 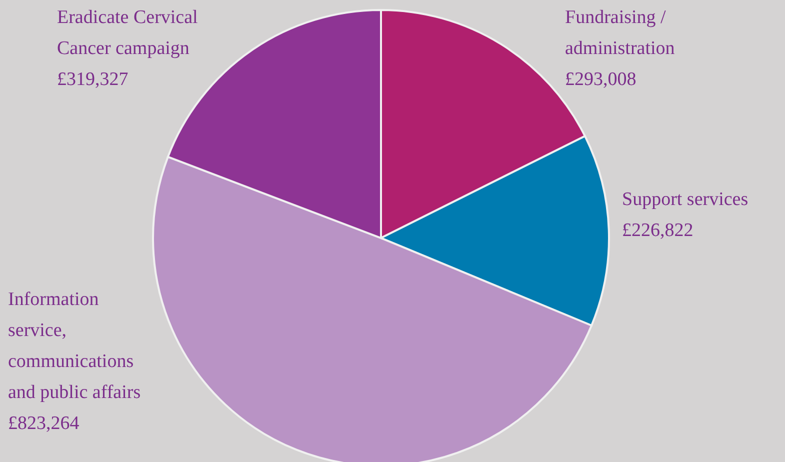 I want to click on data-label: £319,327, so click(x=92, y=79).